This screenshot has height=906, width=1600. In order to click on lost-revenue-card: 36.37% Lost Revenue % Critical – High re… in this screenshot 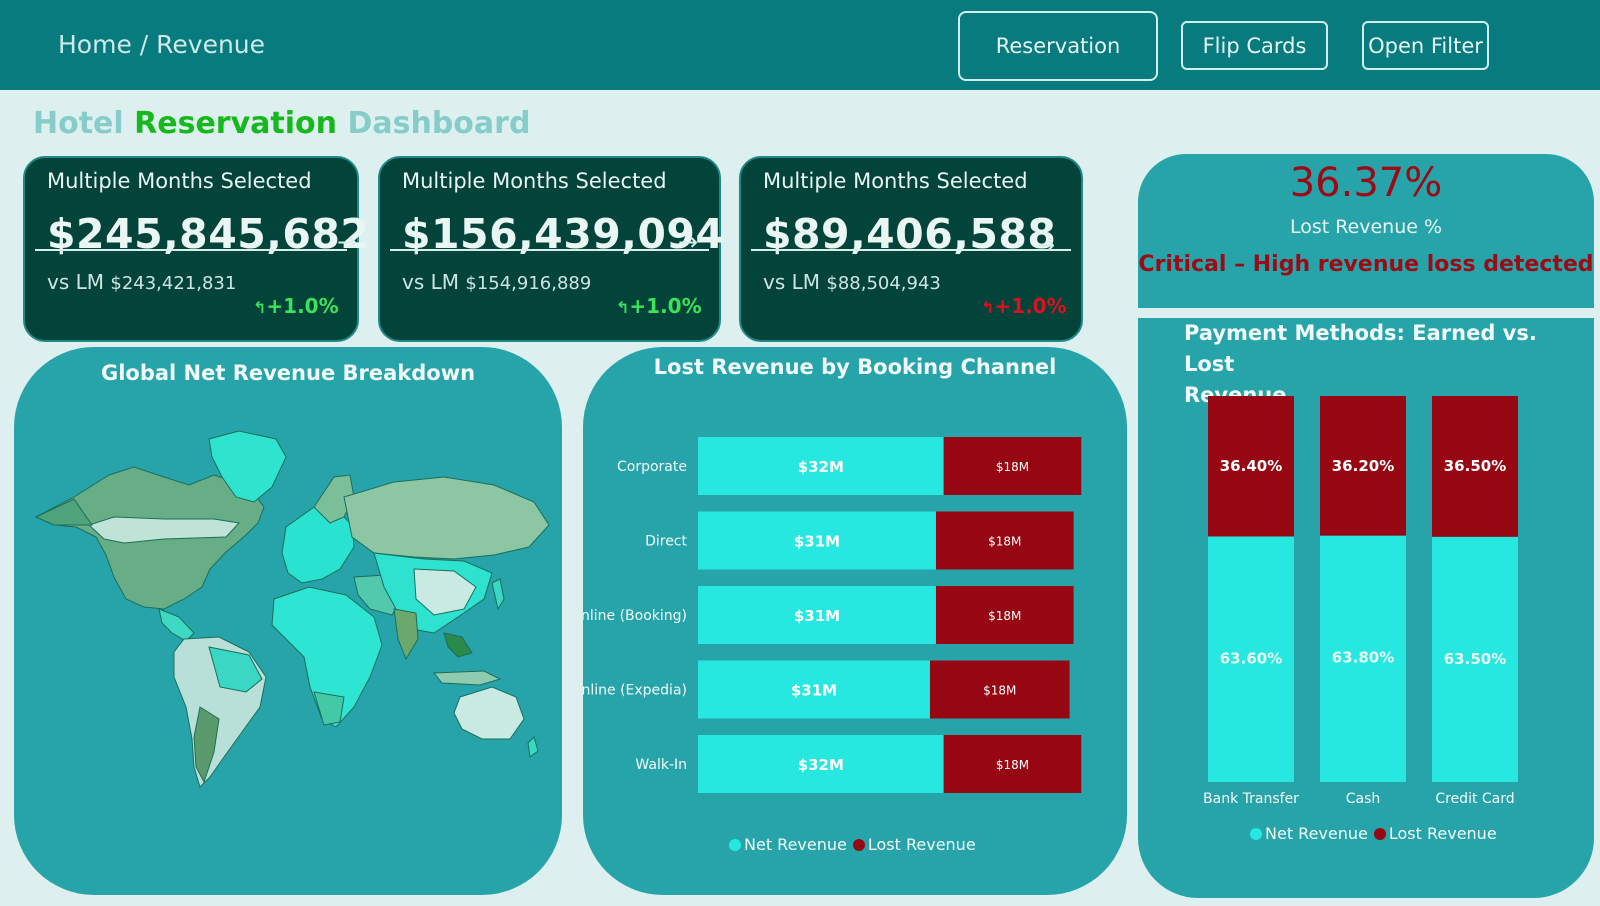, I will do `click(1366, 231)`.